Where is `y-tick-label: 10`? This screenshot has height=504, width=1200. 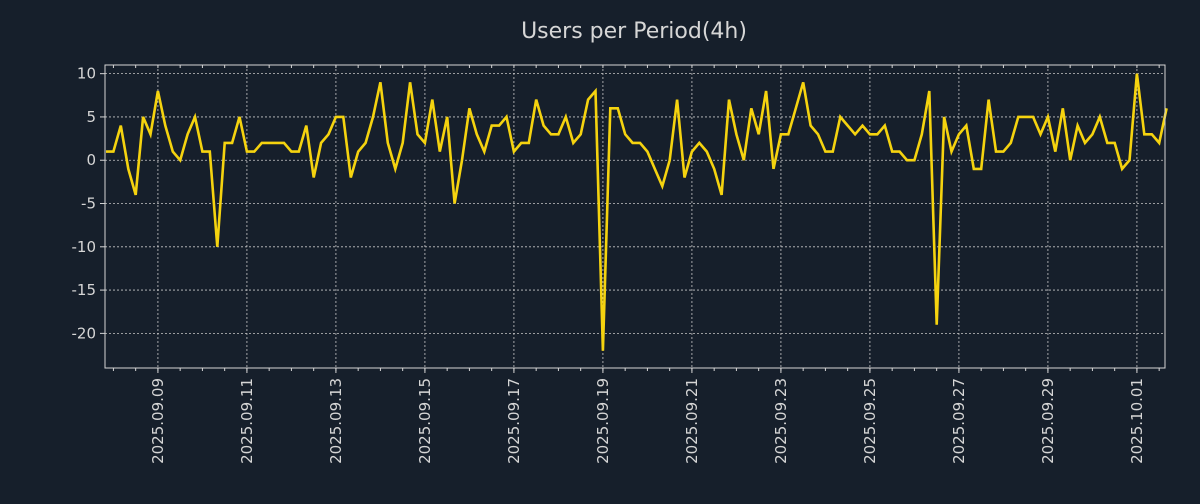 y-tick-label: 10 is located at coordinates (86, 74).